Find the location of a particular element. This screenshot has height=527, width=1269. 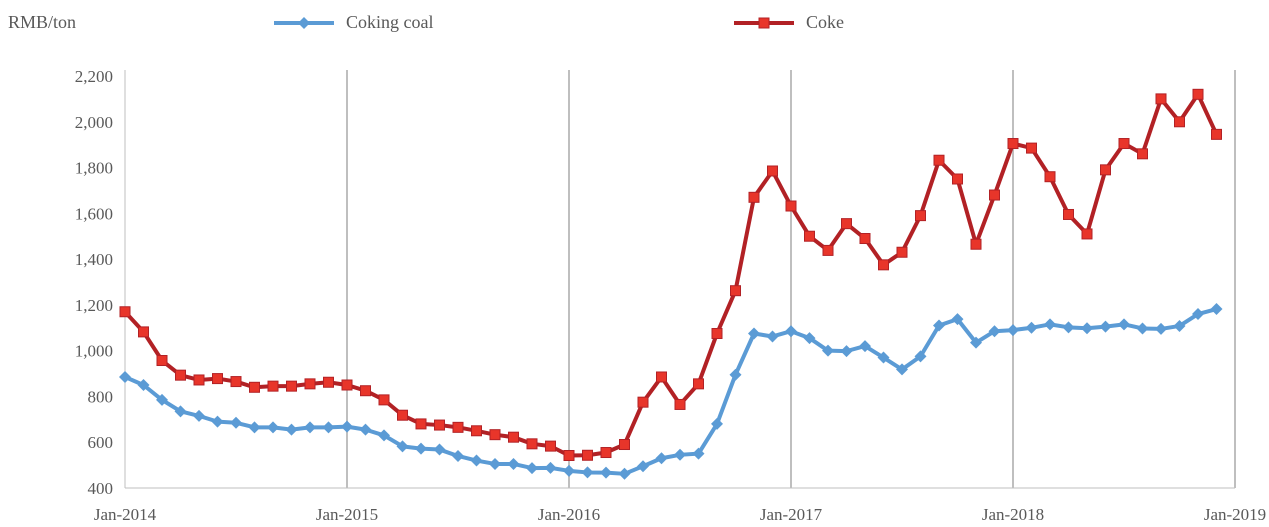

legend-swatch-coke is located at coordinates (764, 22).